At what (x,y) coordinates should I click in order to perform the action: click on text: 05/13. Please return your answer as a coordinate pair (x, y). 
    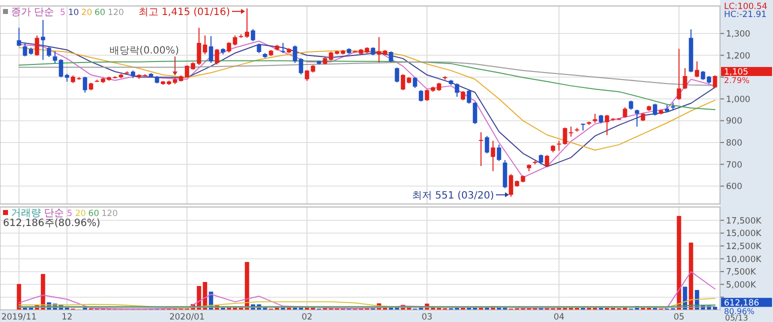
    Looking at the image, I should click on (736, 318).